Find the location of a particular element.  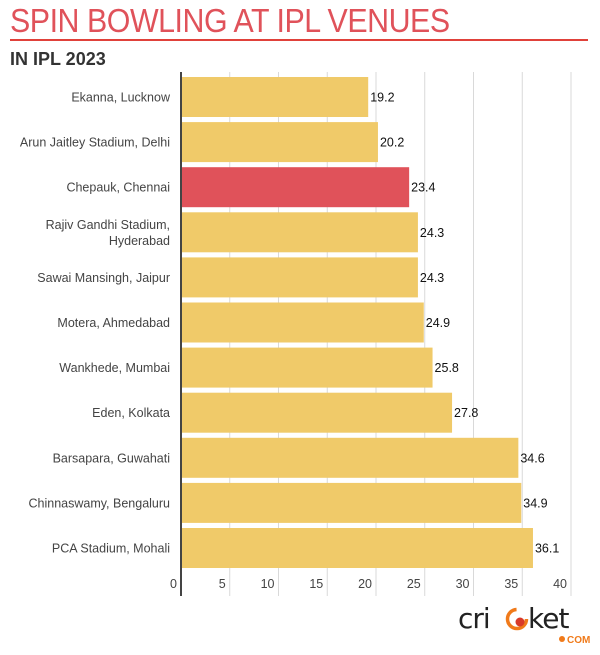

cricket-com-logo: cri ket COM is located at coordinates (524, 624).